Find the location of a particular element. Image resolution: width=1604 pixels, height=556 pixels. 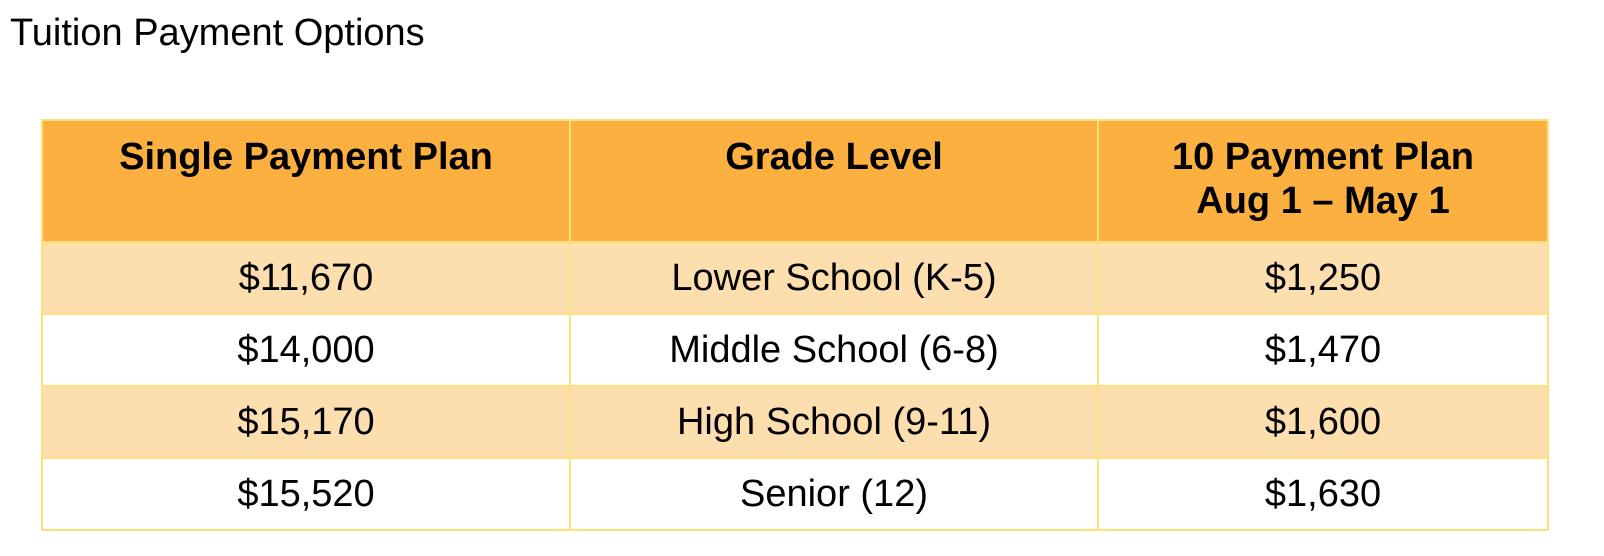

cell-ten: $1,600 is located at coordinates (1323, 422).